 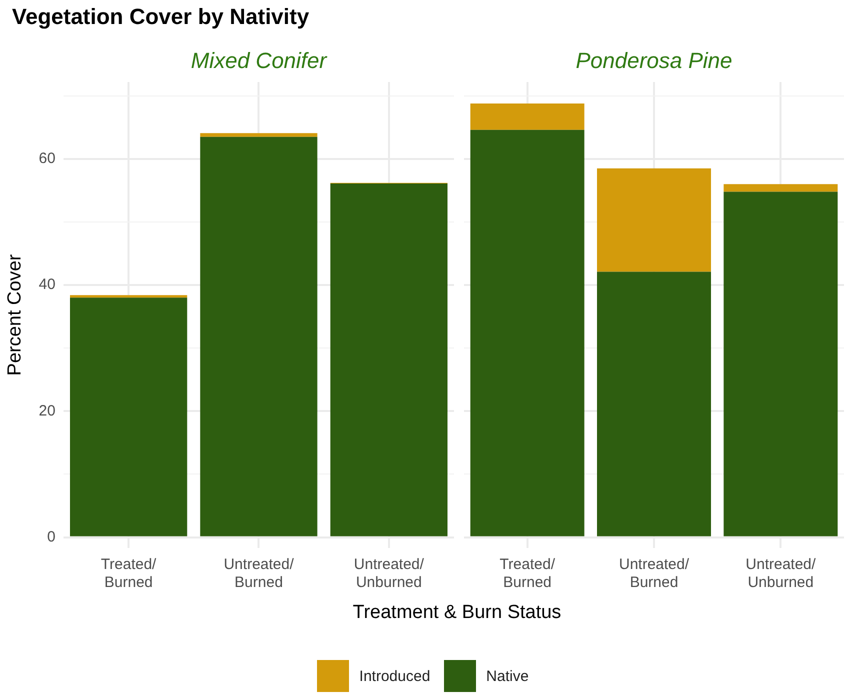 What do you see at coordinates (47, 285) in the screenshot?
I see `y-tick-label: 40` at bounding box center [47, 285].